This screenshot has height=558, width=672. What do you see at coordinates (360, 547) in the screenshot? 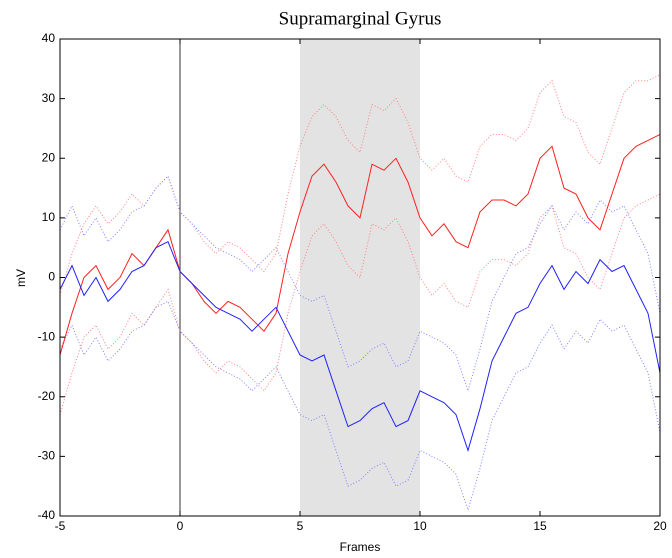
I see `x-axis-label: Frames` at bounding box center [360, 547].